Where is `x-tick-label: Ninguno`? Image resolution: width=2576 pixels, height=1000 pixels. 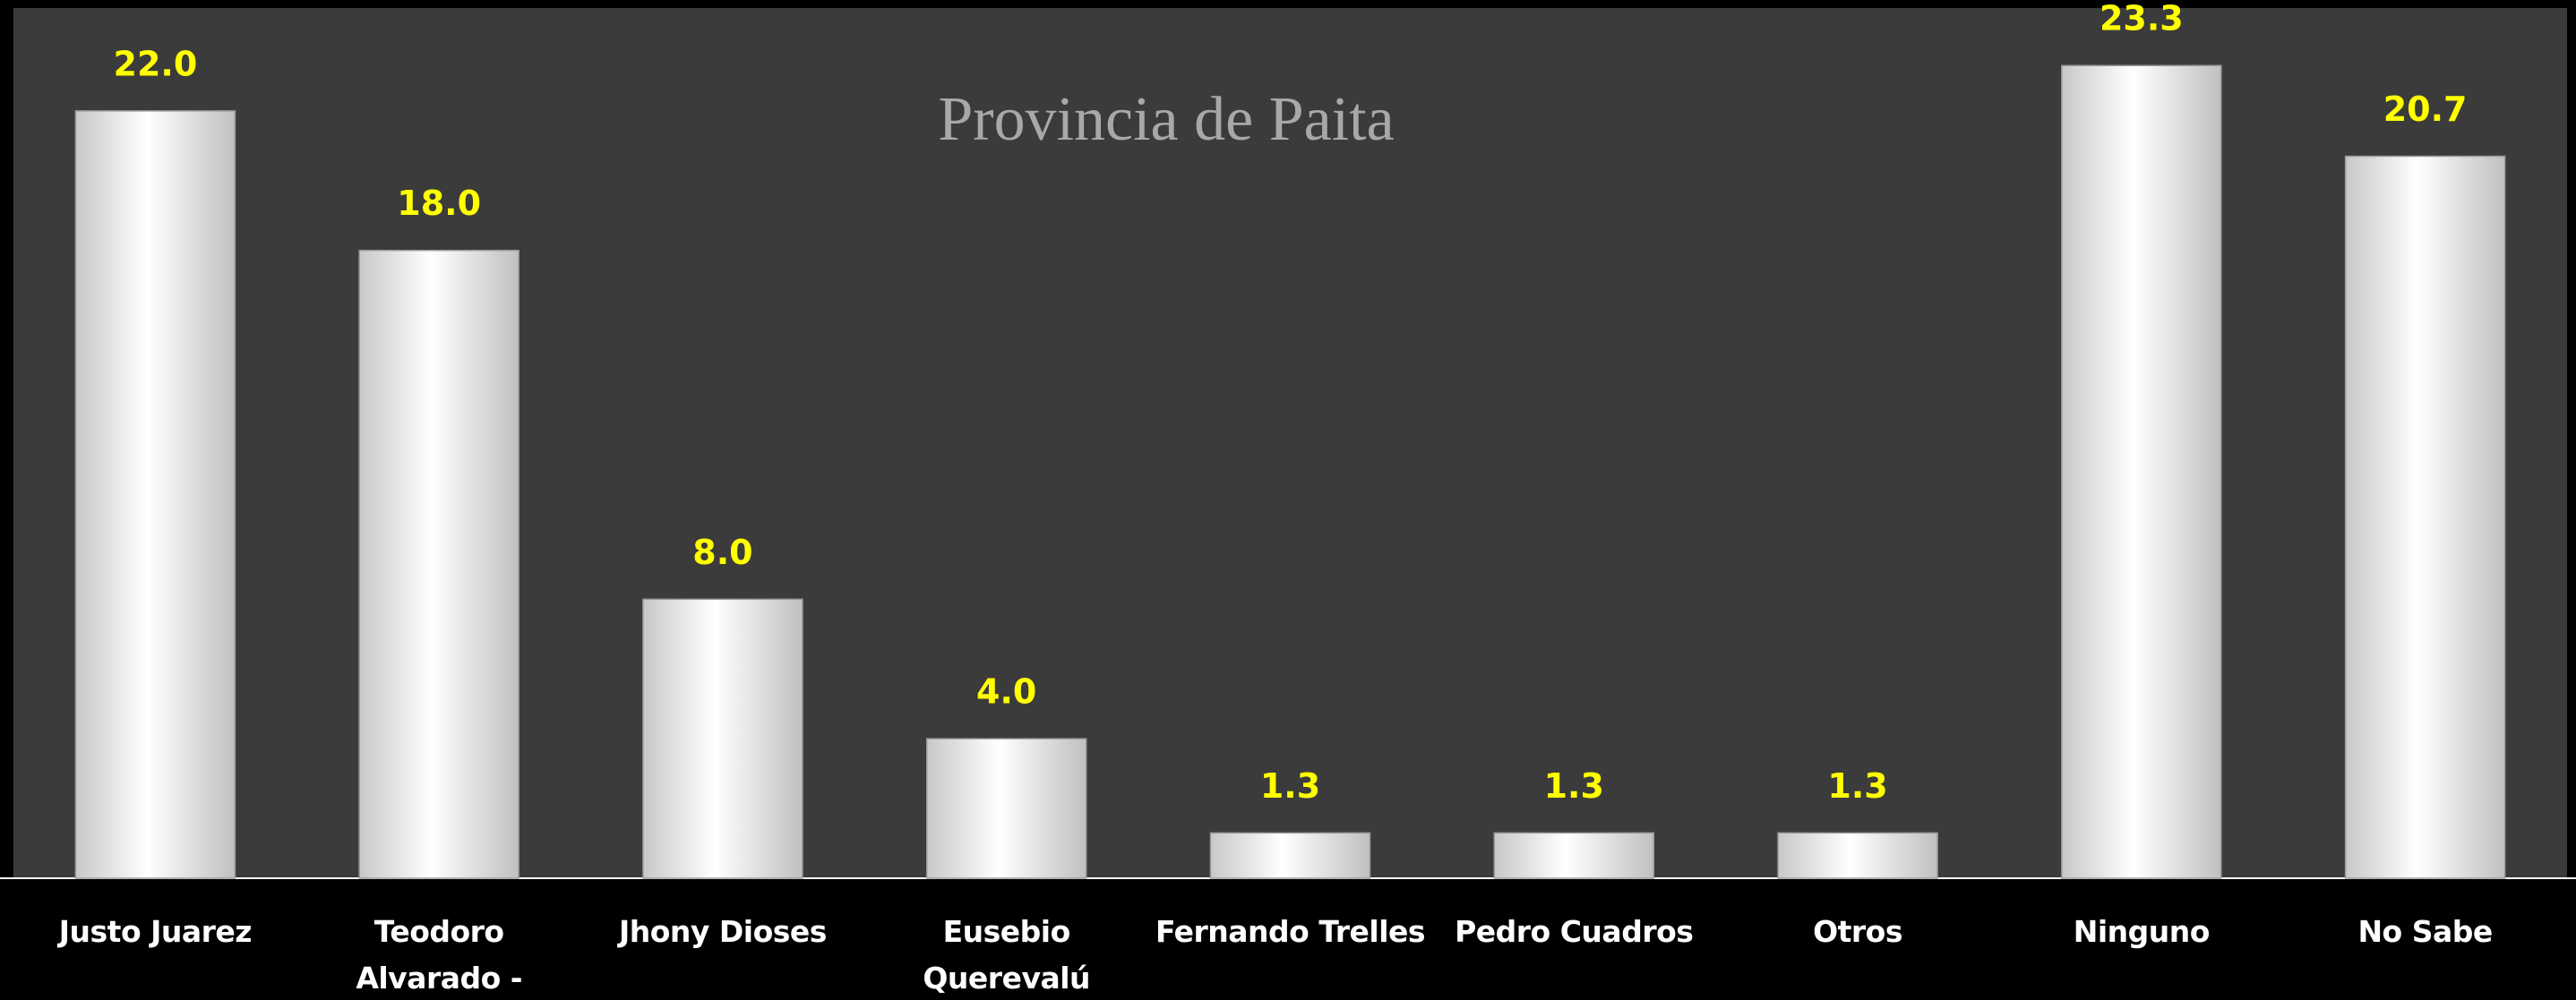
x-tick-label: Ninguno is located at coordinates (2142, 931).